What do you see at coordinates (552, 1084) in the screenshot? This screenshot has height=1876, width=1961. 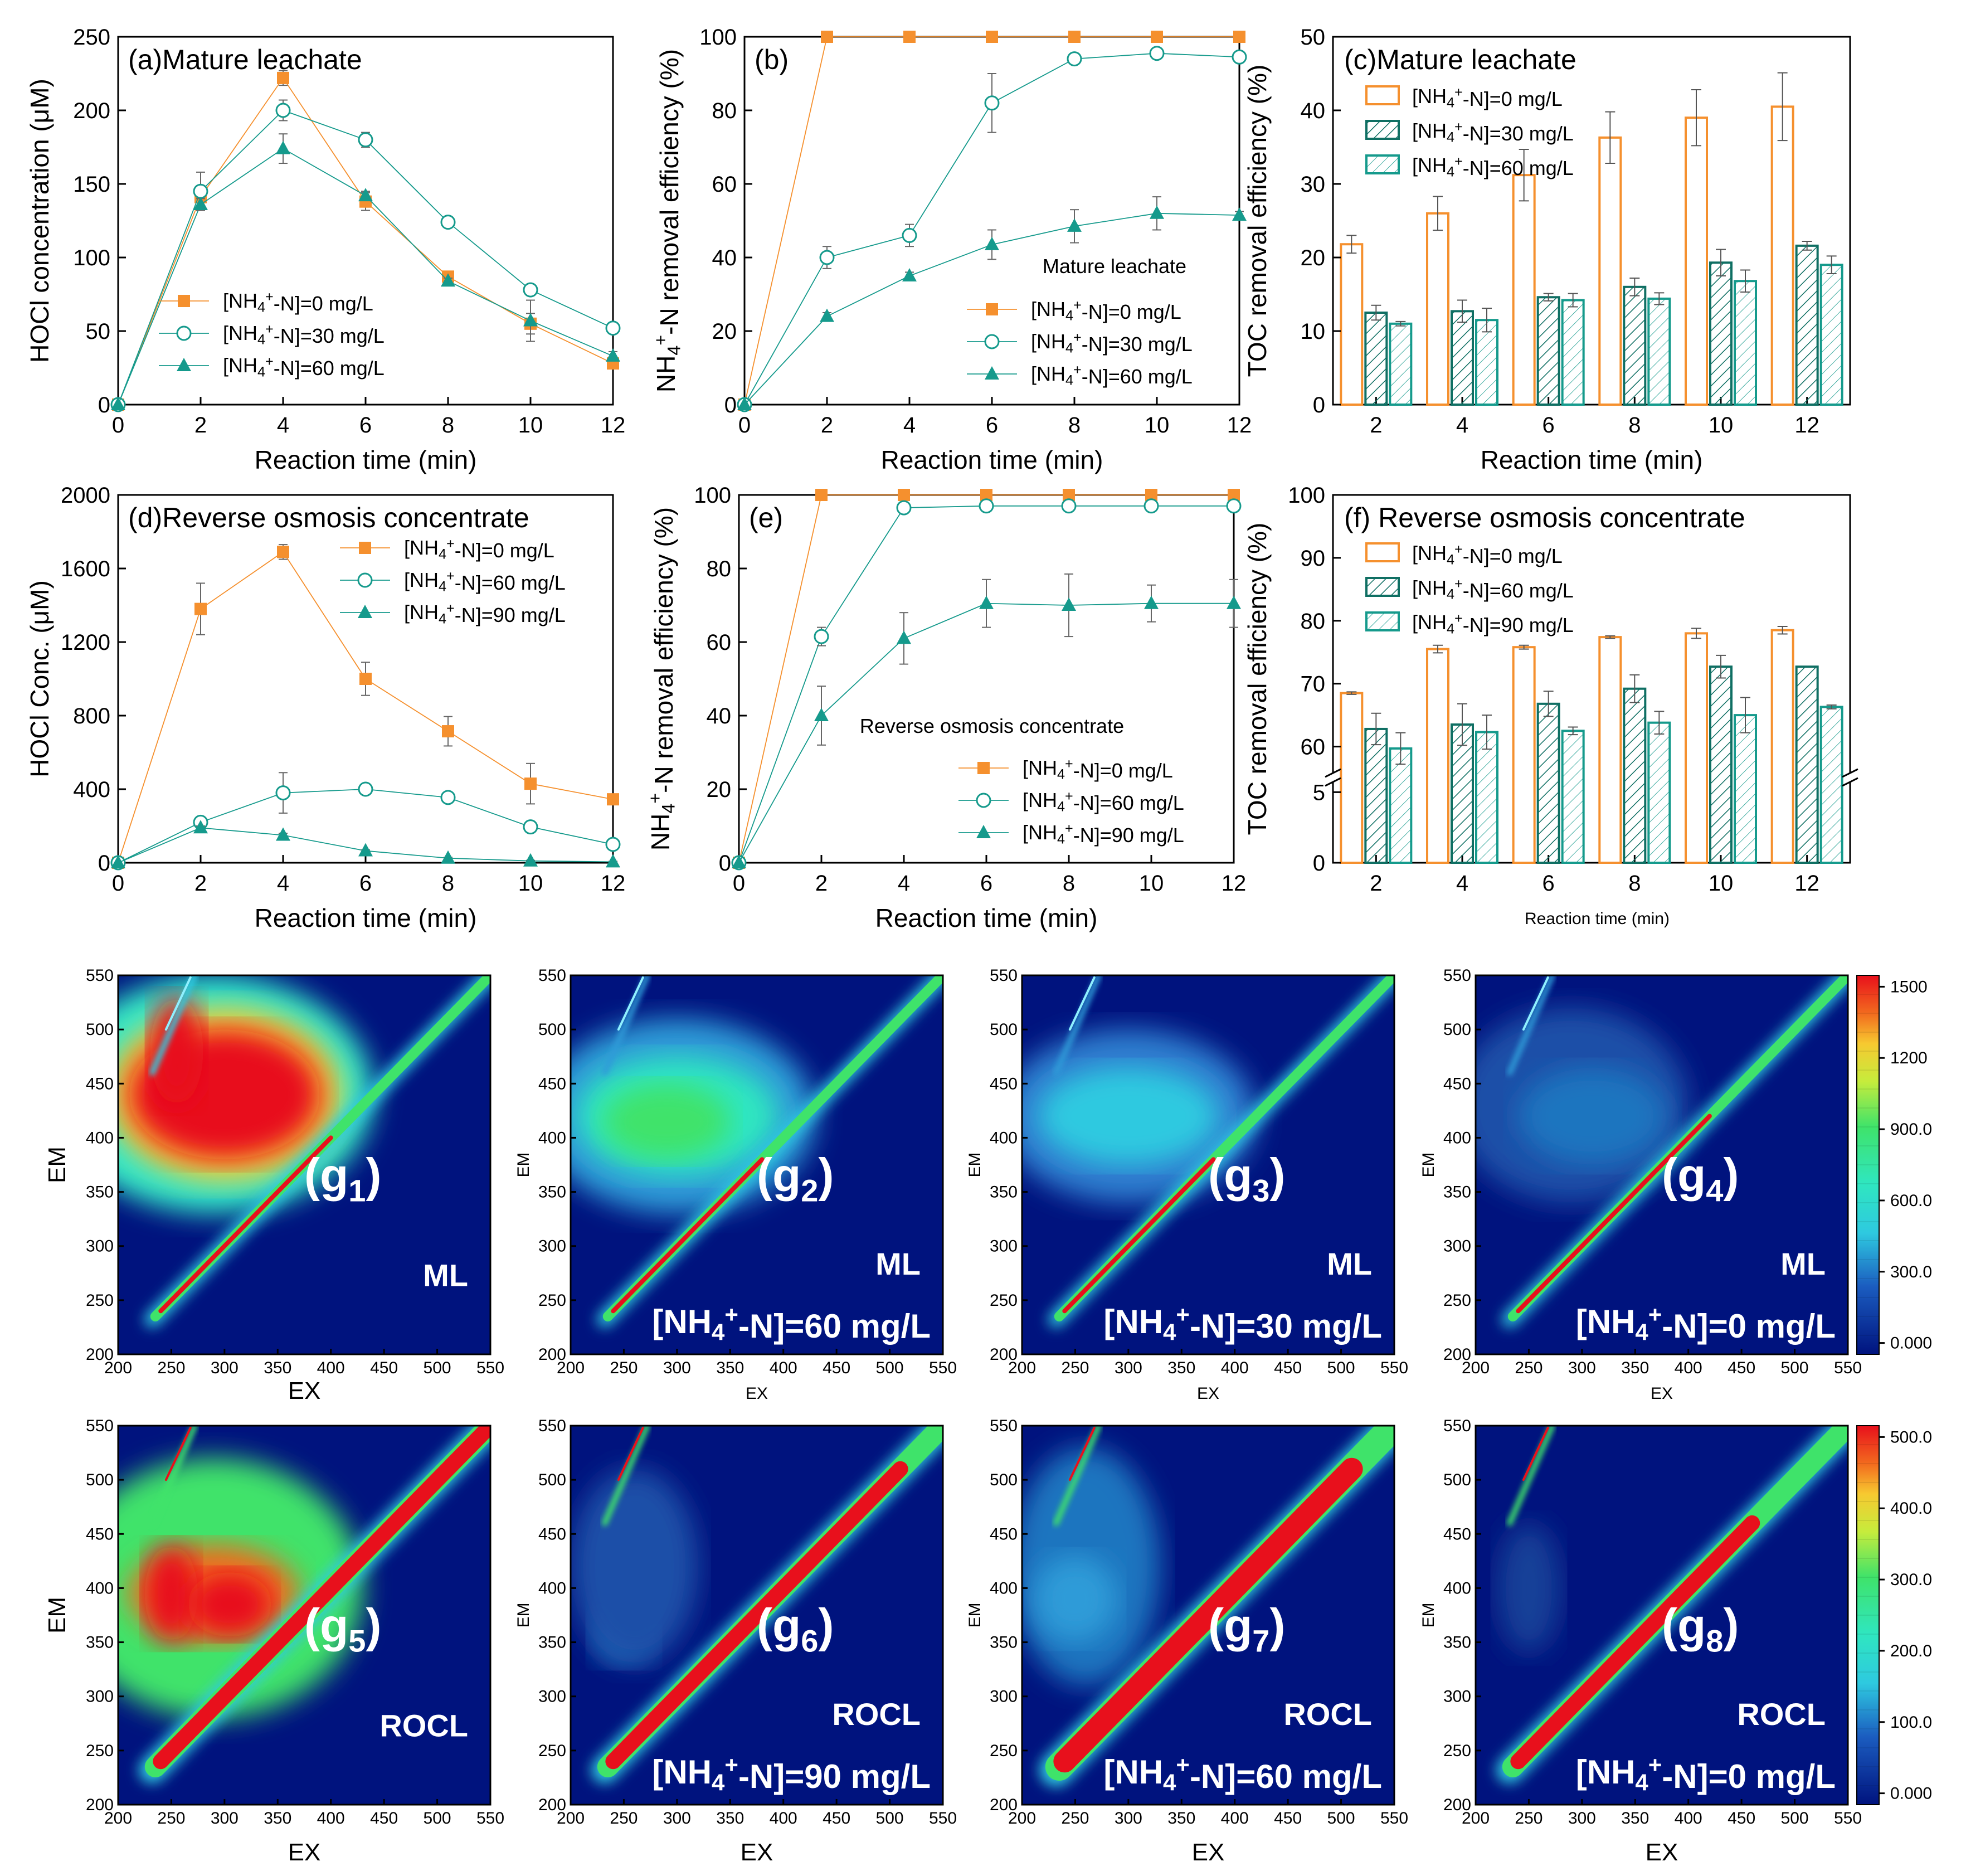 I see `y-tick-label: 450` at bounding box center [552, 1084].